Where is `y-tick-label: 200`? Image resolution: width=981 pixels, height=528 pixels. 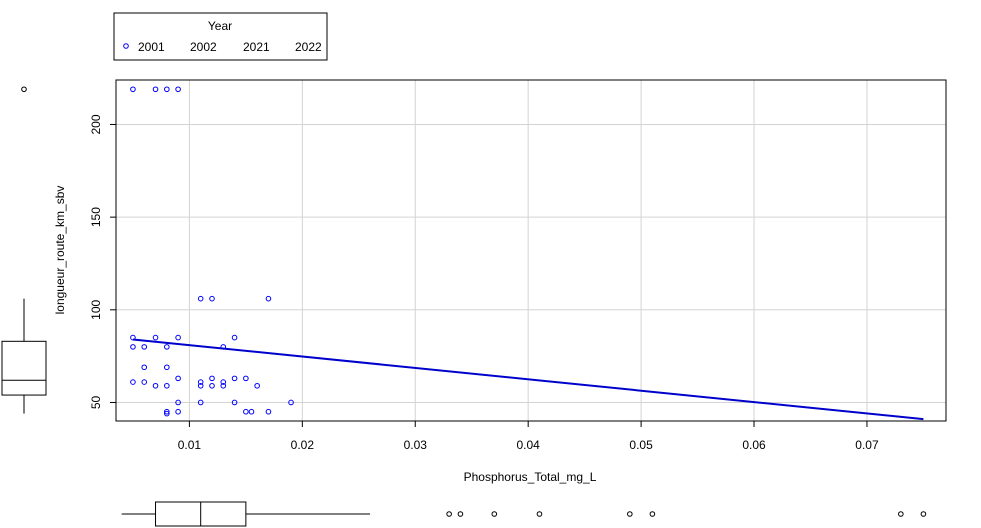
y-tick-label: 200 is located at coordinates (96, 124).